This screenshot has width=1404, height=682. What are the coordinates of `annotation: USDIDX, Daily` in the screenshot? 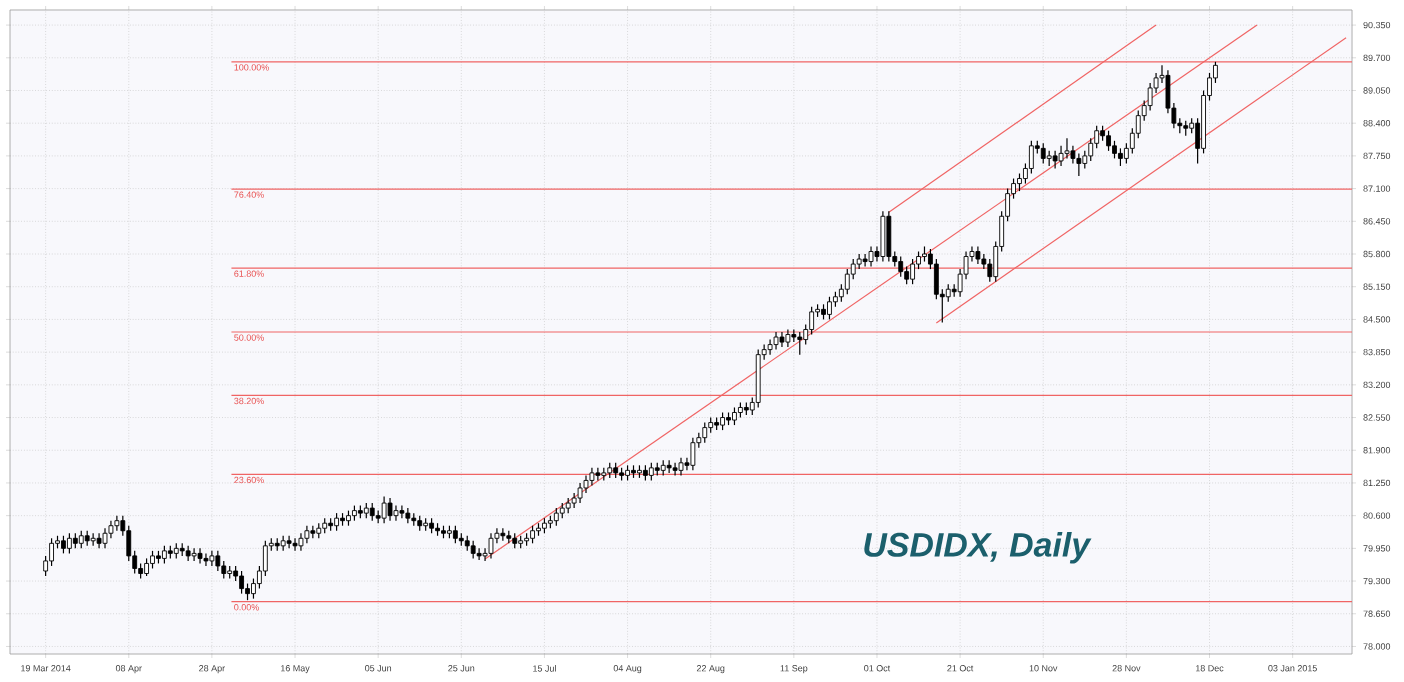 It's located at (978, 547).